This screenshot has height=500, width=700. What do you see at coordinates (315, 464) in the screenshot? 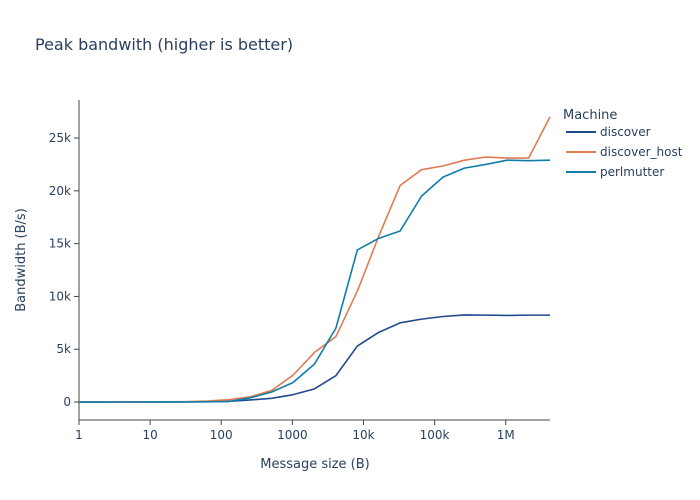
I see `x-axis-title: Message size (B)` at bounding box center [315, 464].